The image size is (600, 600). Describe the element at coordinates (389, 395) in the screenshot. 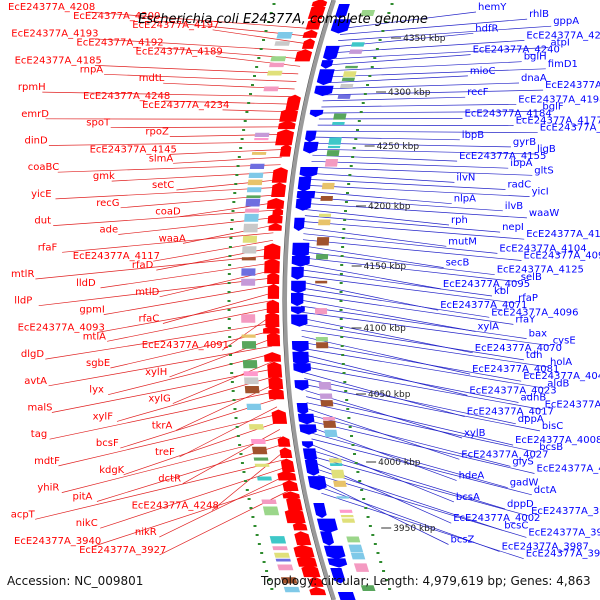

I see `kbp-label: 4050 kbp` at that location.